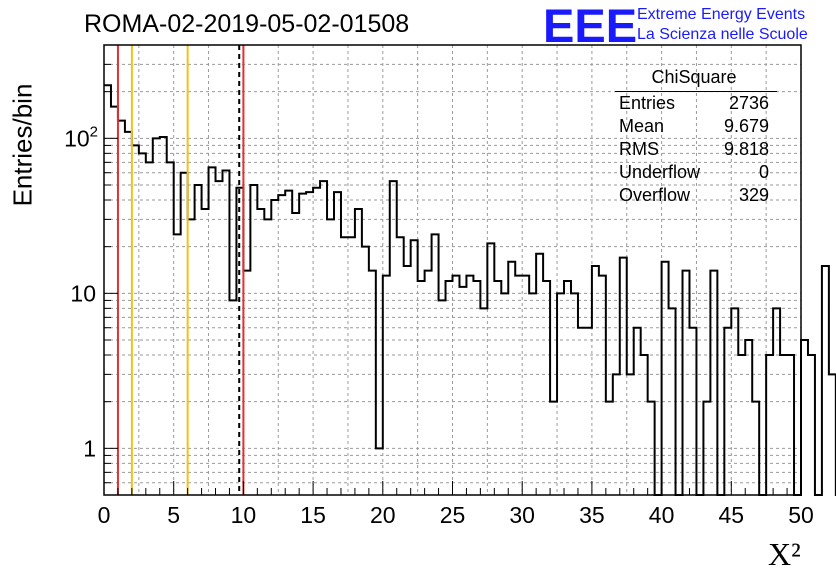 The width and height of the screenshot is (836, 573). What do you see at coordinates (642, 126) in the screenshot?
I see `stats-label: Mean` at bounding box center [642, 126].